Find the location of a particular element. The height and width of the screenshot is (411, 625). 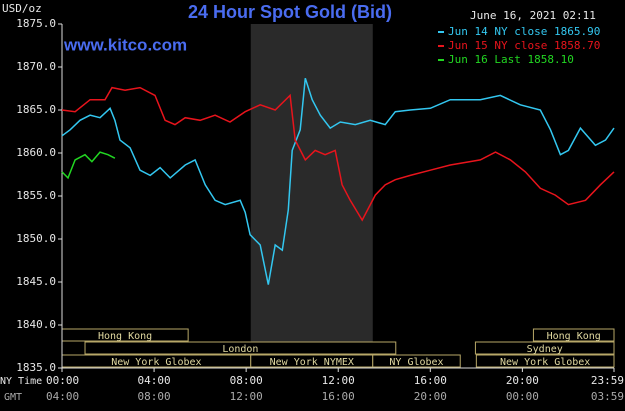

session-label: Sydney is located at coordinates (545, 349).